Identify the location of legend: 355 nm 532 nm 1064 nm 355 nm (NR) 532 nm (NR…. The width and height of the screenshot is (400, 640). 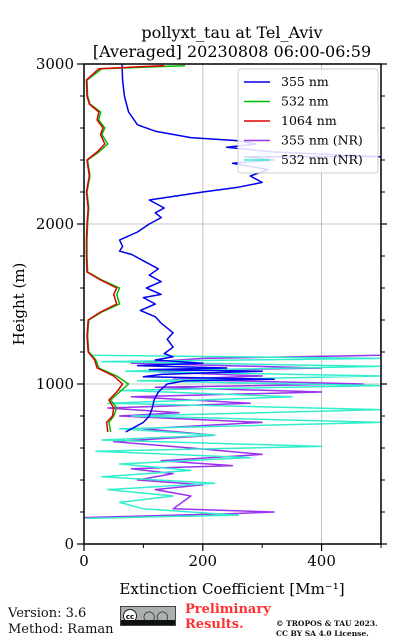
(308, 121).